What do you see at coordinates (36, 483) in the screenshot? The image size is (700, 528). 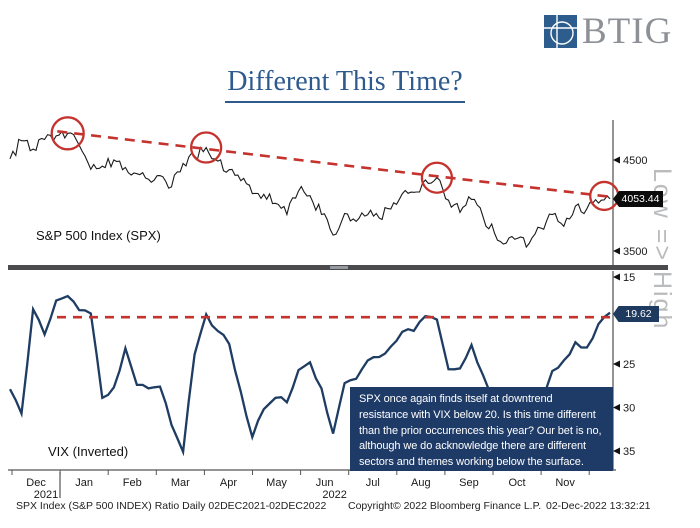 I see `x-month-label: Dec` at bounding box center [36, 483].